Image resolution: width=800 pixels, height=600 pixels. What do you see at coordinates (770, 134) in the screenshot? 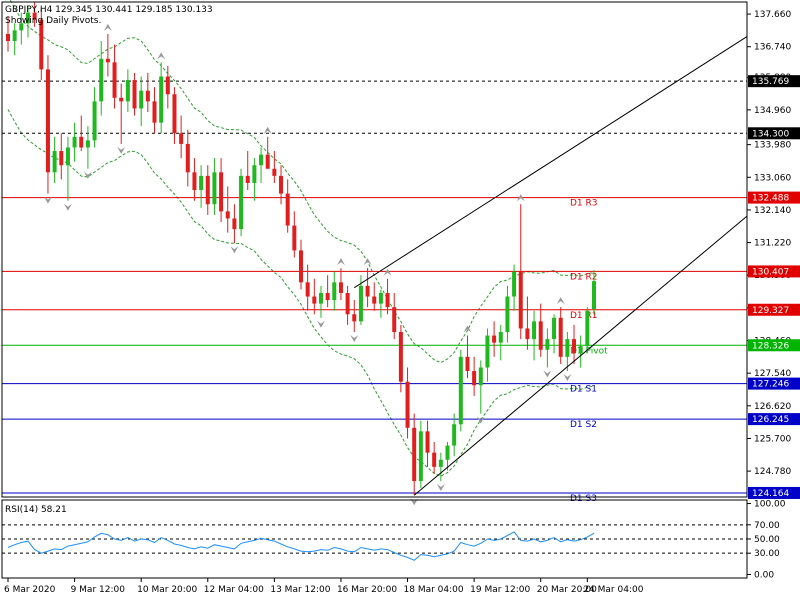
I see `price-tag-label: 134.300` at bounding box center [770, 134].